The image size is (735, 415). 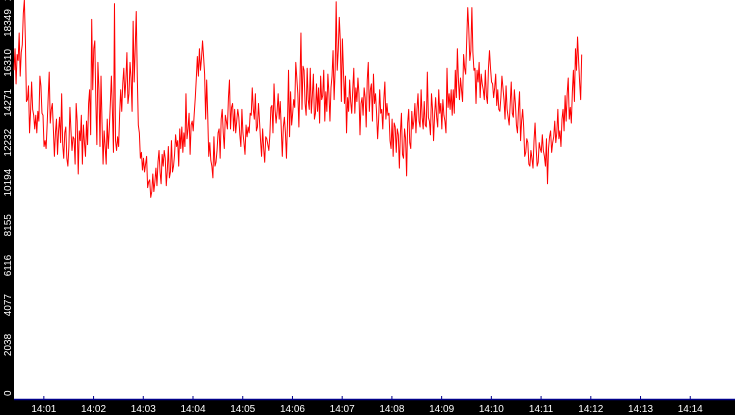 What do you see at coordinates (491, 409) in the screenshot?
I see `x-tick-label: 14:10` at bounding box center [491, 409].